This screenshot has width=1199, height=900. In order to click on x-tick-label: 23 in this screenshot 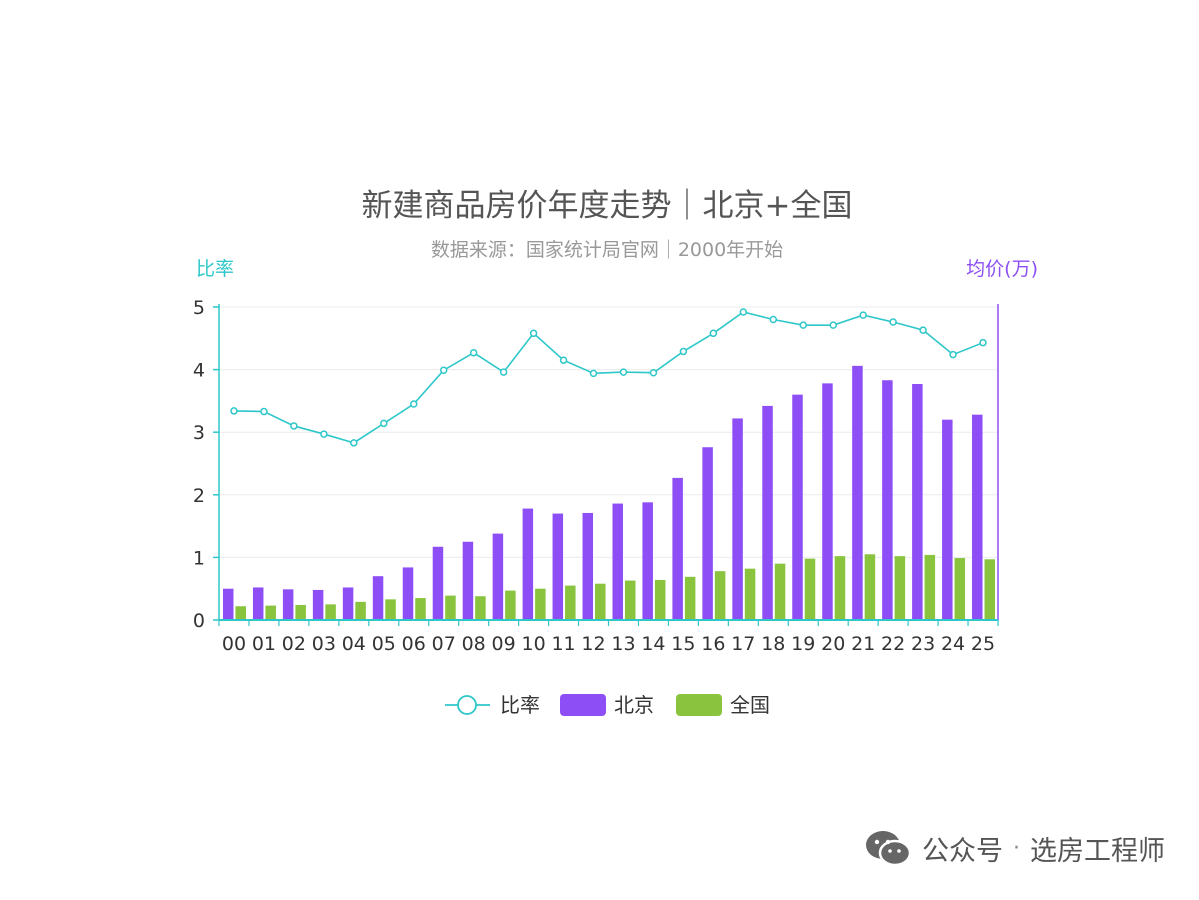, I will do `click(923, 644)`.